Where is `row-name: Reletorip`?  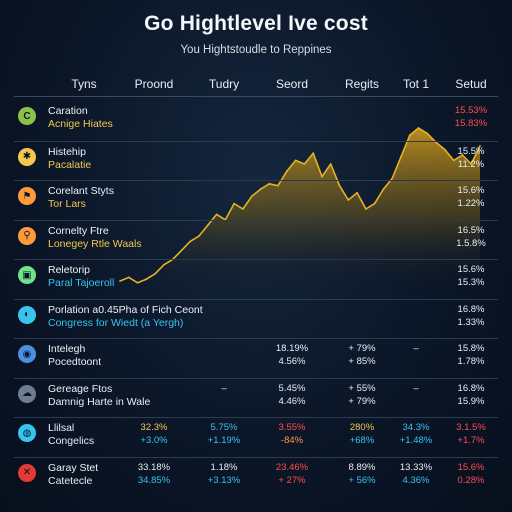 row-name: Reletorip is located at coordinates (69, 270).